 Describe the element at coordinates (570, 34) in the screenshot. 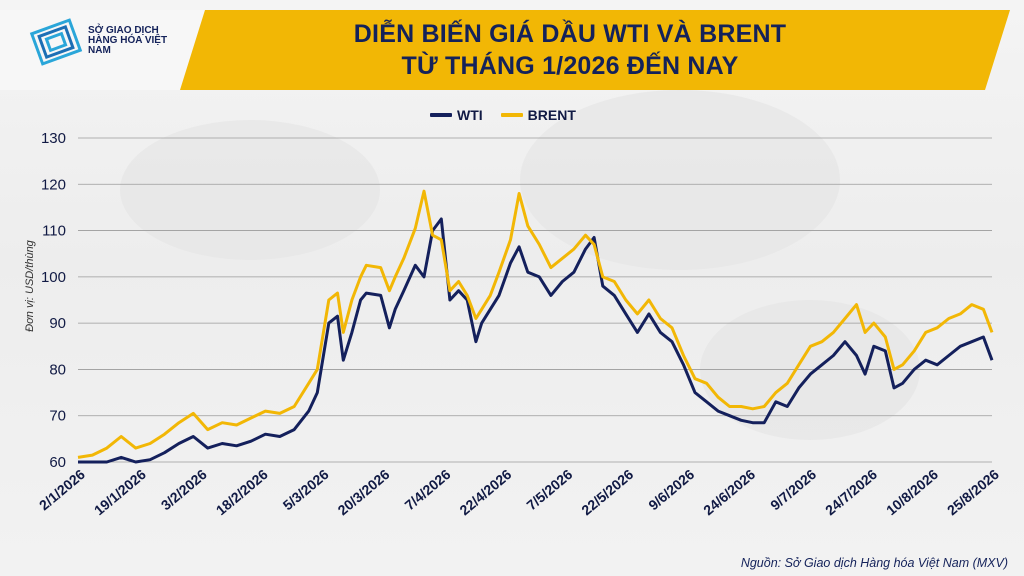

I see `chart-title-line-1: DIỄN BIẾN GIÁ DẦU WTI VÀ BRENT` at that location.